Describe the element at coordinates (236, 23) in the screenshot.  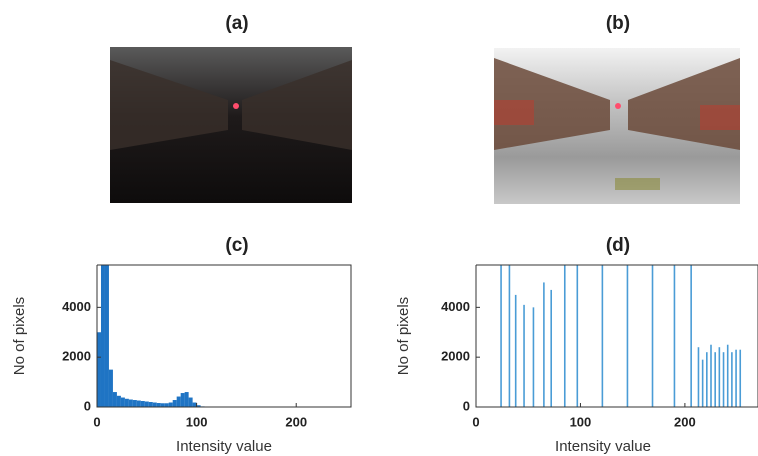
I see `panel-title: (a)` at that location.